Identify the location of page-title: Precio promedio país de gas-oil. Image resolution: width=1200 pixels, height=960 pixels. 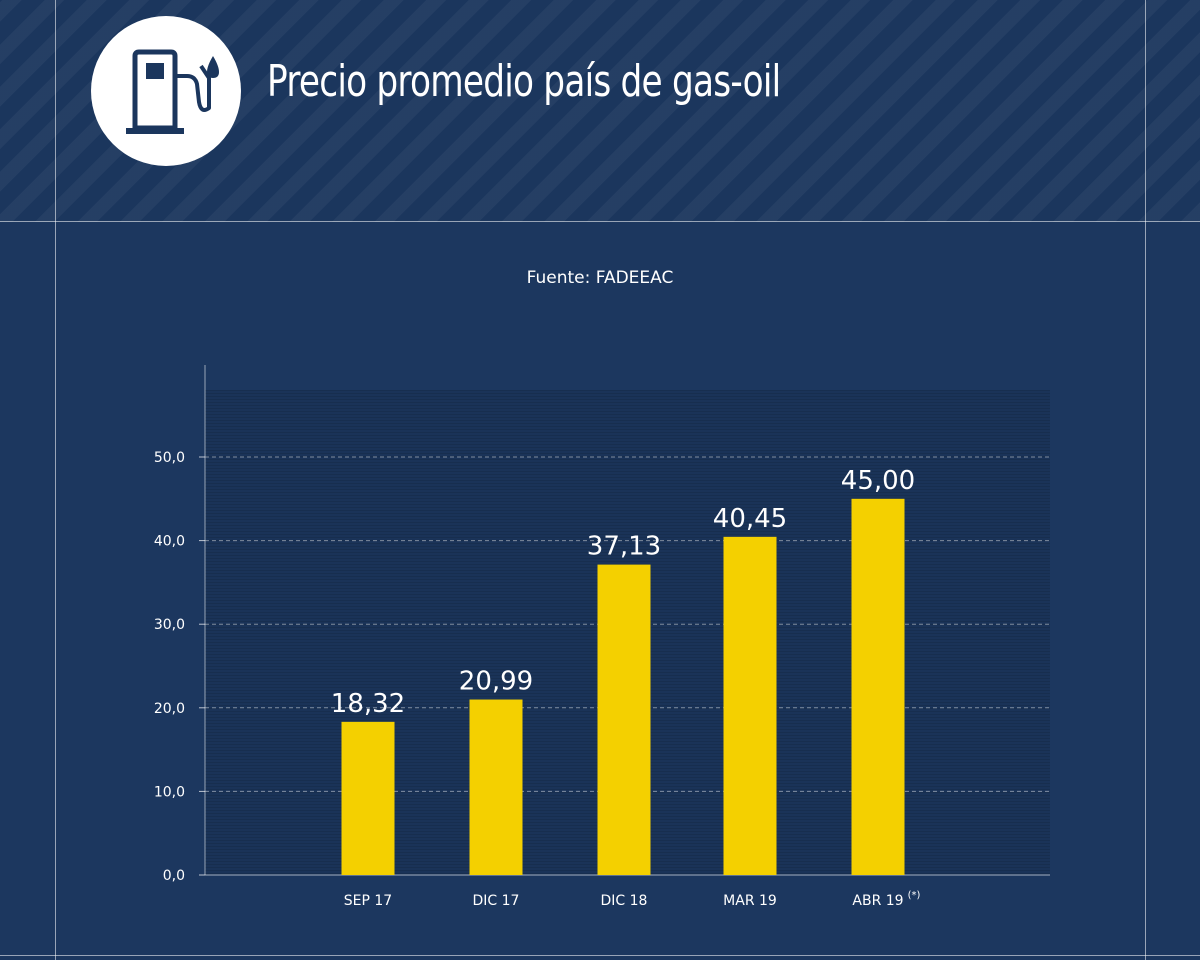
(524, 81).